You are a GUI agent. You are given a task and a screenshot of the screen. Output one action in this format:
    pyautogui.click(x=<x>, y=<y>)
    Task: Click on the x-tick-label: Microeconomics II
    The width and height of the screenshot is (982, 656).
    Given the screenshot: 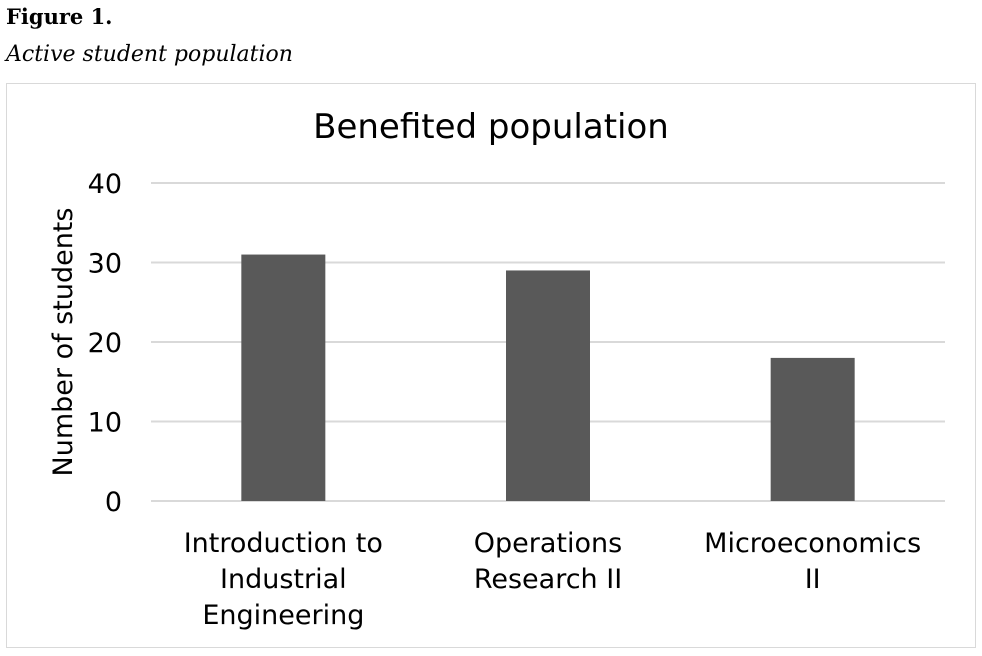 What is the action you would take?
    pyautogui.click(x=812, y=561)
    